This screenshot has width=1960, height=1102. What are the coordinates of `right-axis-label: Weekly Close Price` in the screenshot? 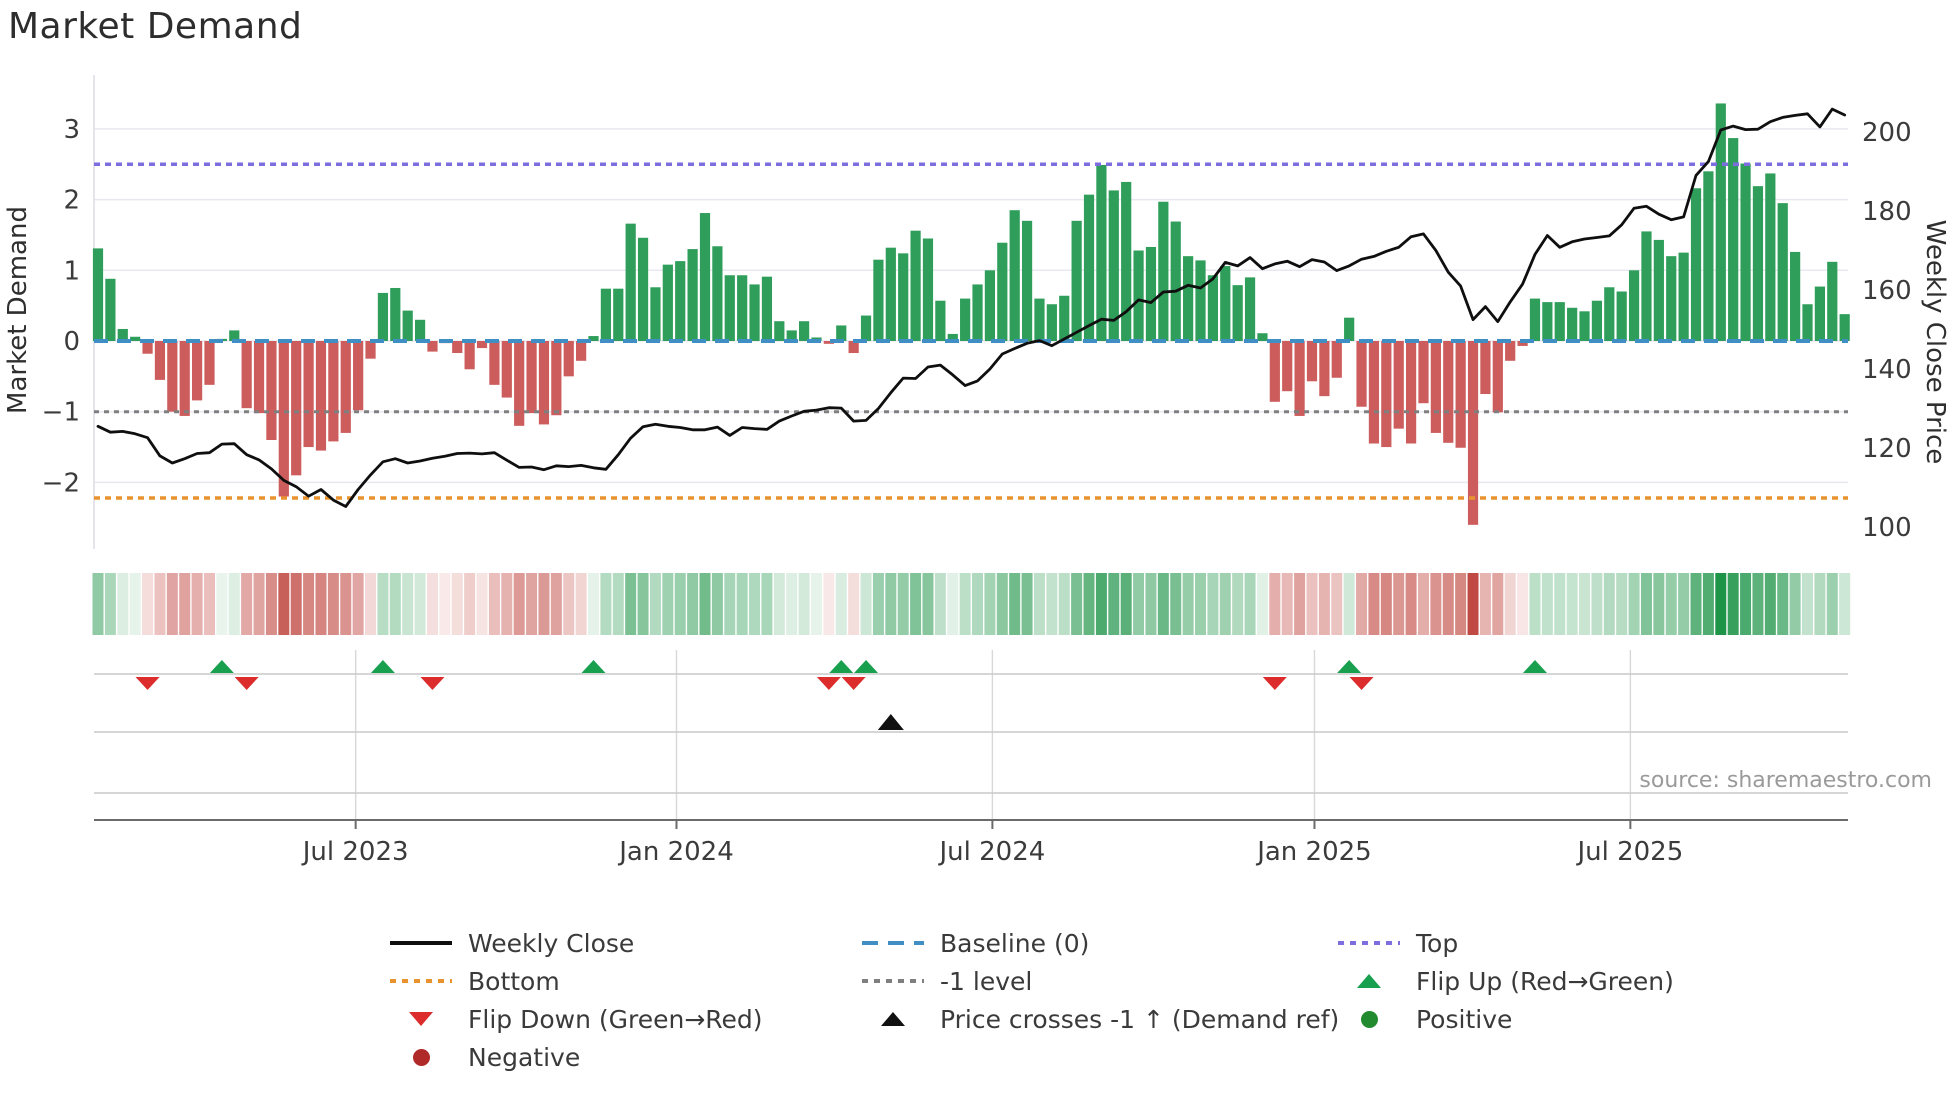 It's located at (1935, 342).